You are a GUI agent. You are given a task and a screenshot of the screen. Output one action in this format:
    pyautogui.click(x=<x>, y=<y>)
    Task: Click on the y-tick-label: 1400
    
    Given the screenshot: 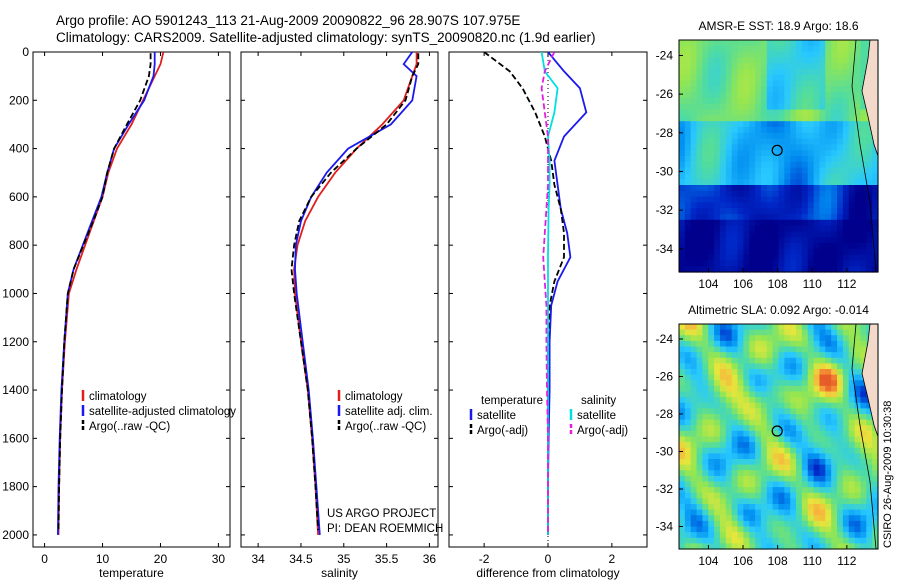 What is the action you would take?
    pyautogui.click(x=15, y=390)
    